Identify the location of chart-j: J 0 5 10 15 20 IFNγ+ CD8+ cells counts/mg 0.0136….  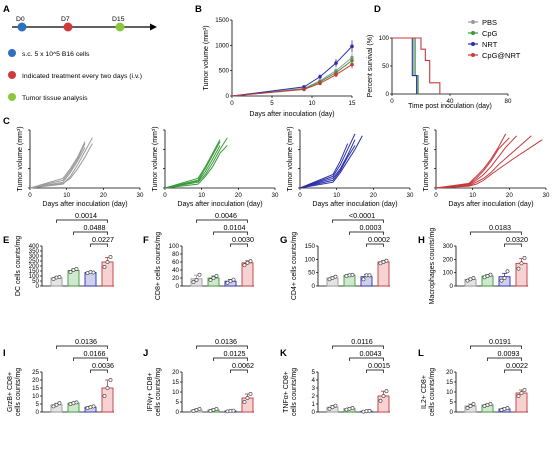
(198, 376).